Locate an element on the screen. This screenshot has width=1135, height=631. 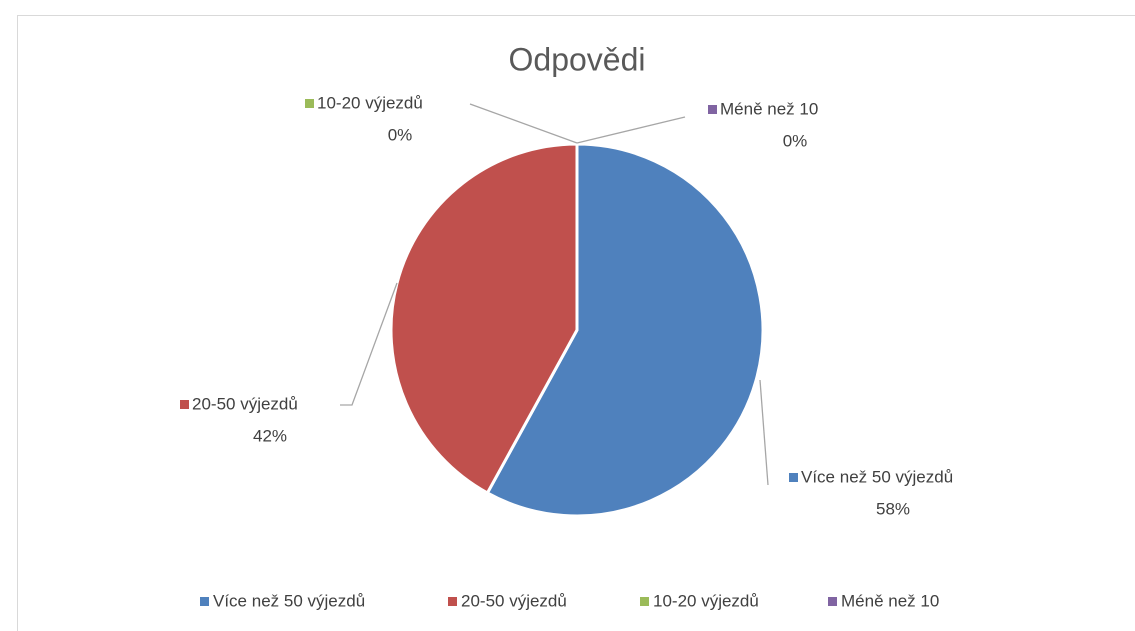
data-label-name: 10-20 výjezdů is located at coordinates (370, 102).